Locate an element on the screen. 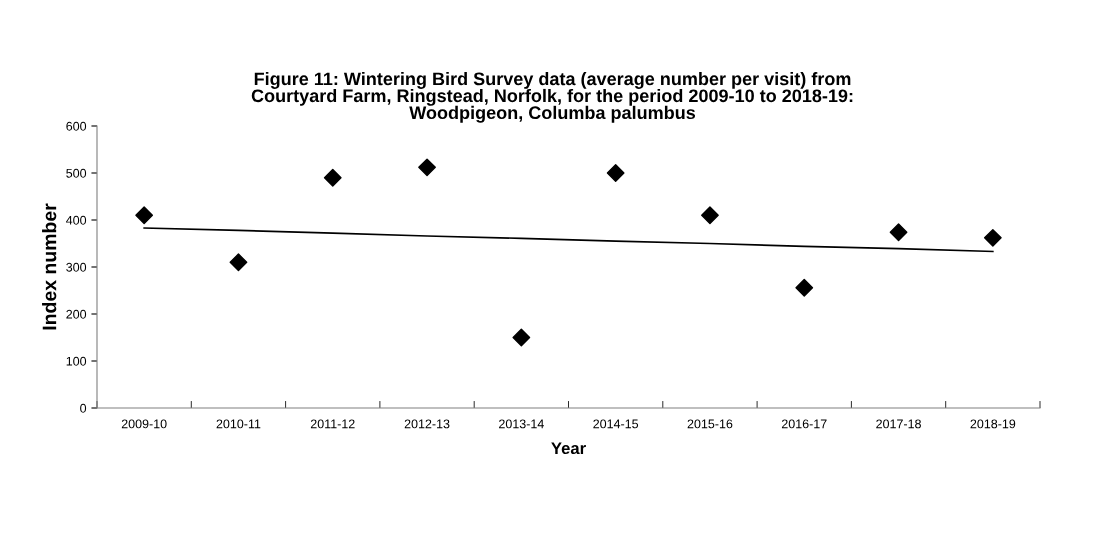 This screenshot has width=1105, height=533. y-tick-label: 600 is located at coordinates (76, 126).